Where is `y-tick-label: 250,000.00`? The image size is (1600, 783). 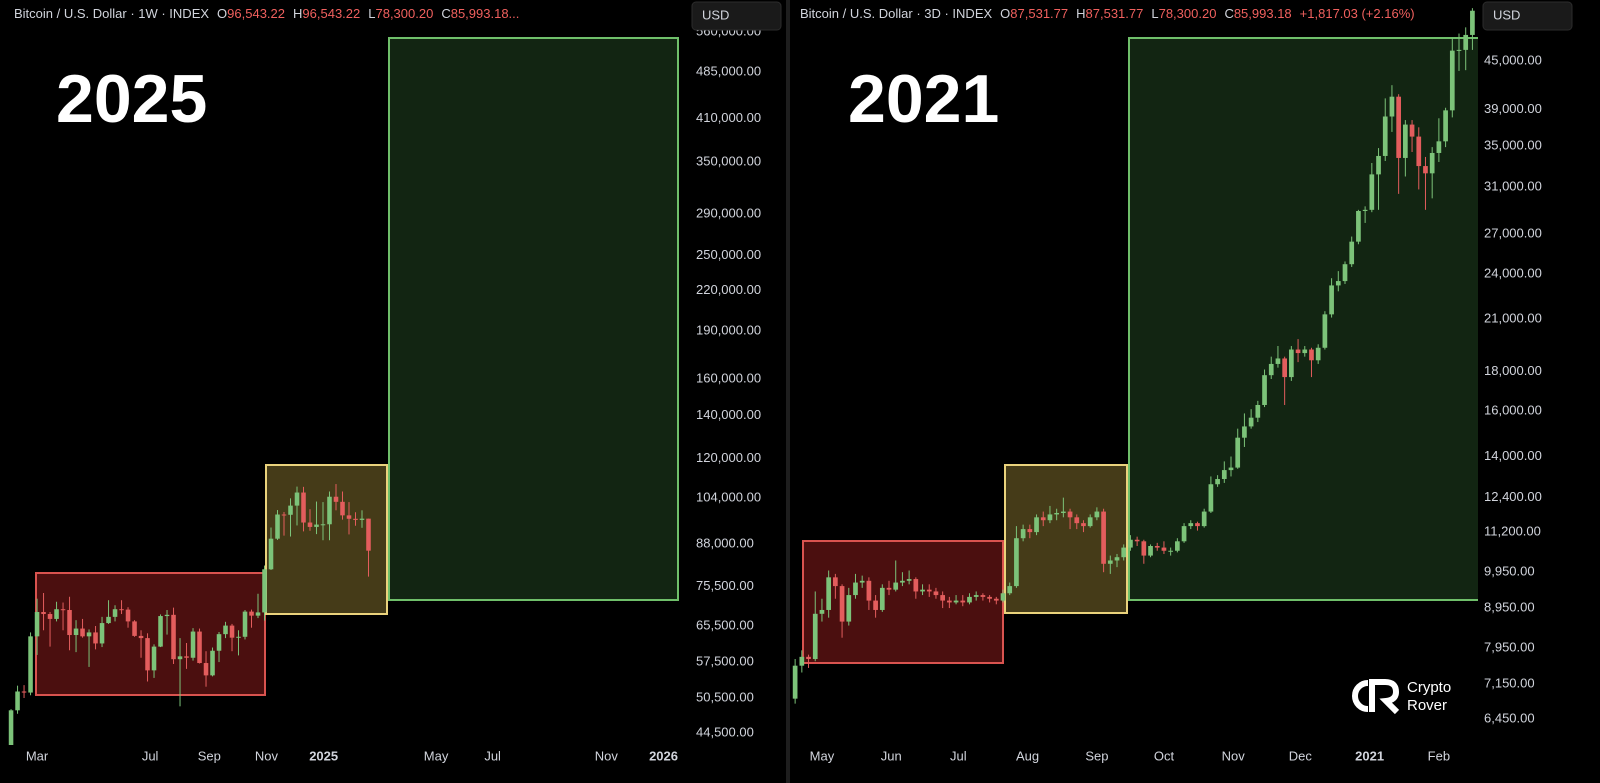
y-tick-label: 250,000.00 is located at coordinates (728, 254).